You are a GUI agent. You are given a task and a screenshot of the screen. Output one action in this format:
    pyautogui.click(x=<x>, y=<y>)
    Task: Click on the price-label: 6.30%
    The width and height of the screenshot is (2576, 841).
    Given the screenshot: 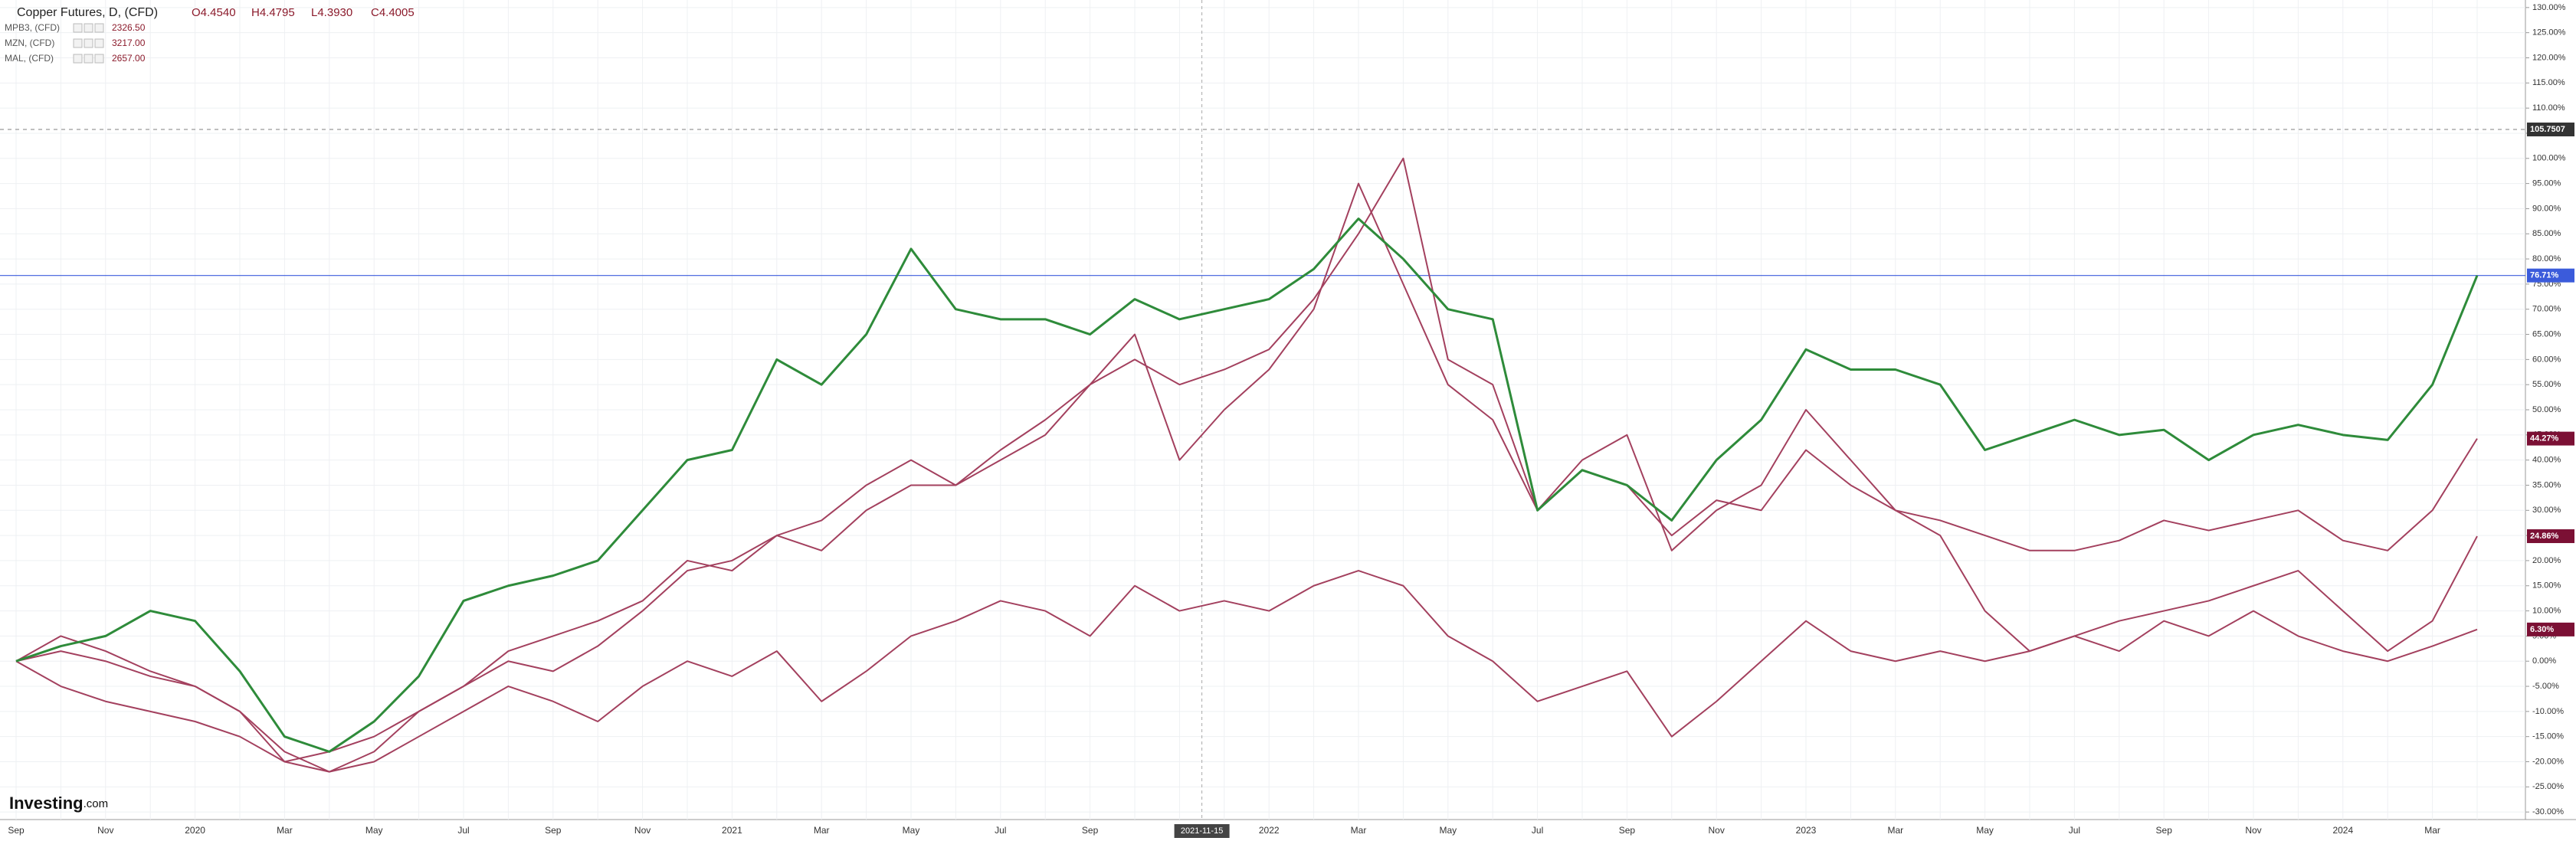 What is the action you would take?
    pyautogui.click(x=2542, y=629)
    